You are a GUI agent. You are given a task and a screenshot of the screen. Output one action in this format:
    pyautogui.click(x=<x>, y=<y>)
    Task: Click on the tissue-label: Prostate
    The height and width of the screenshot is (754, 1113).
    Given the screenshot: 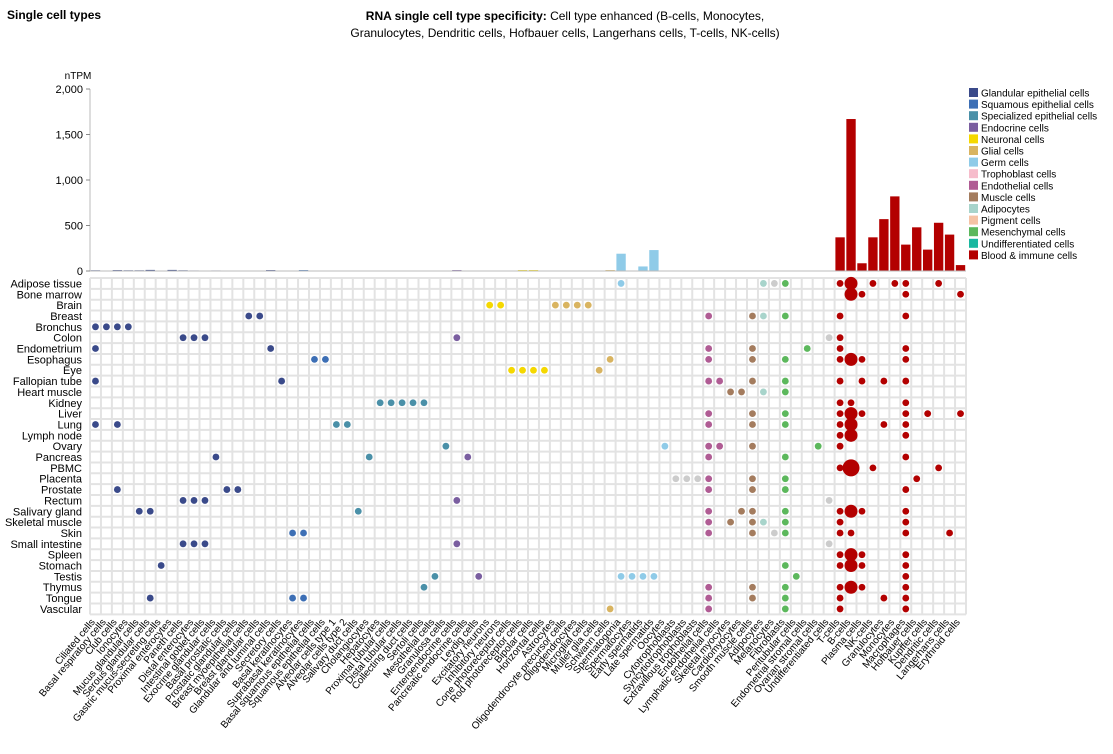 What is the action you would take?
    pyautogui.click(x=61, y=491)
    